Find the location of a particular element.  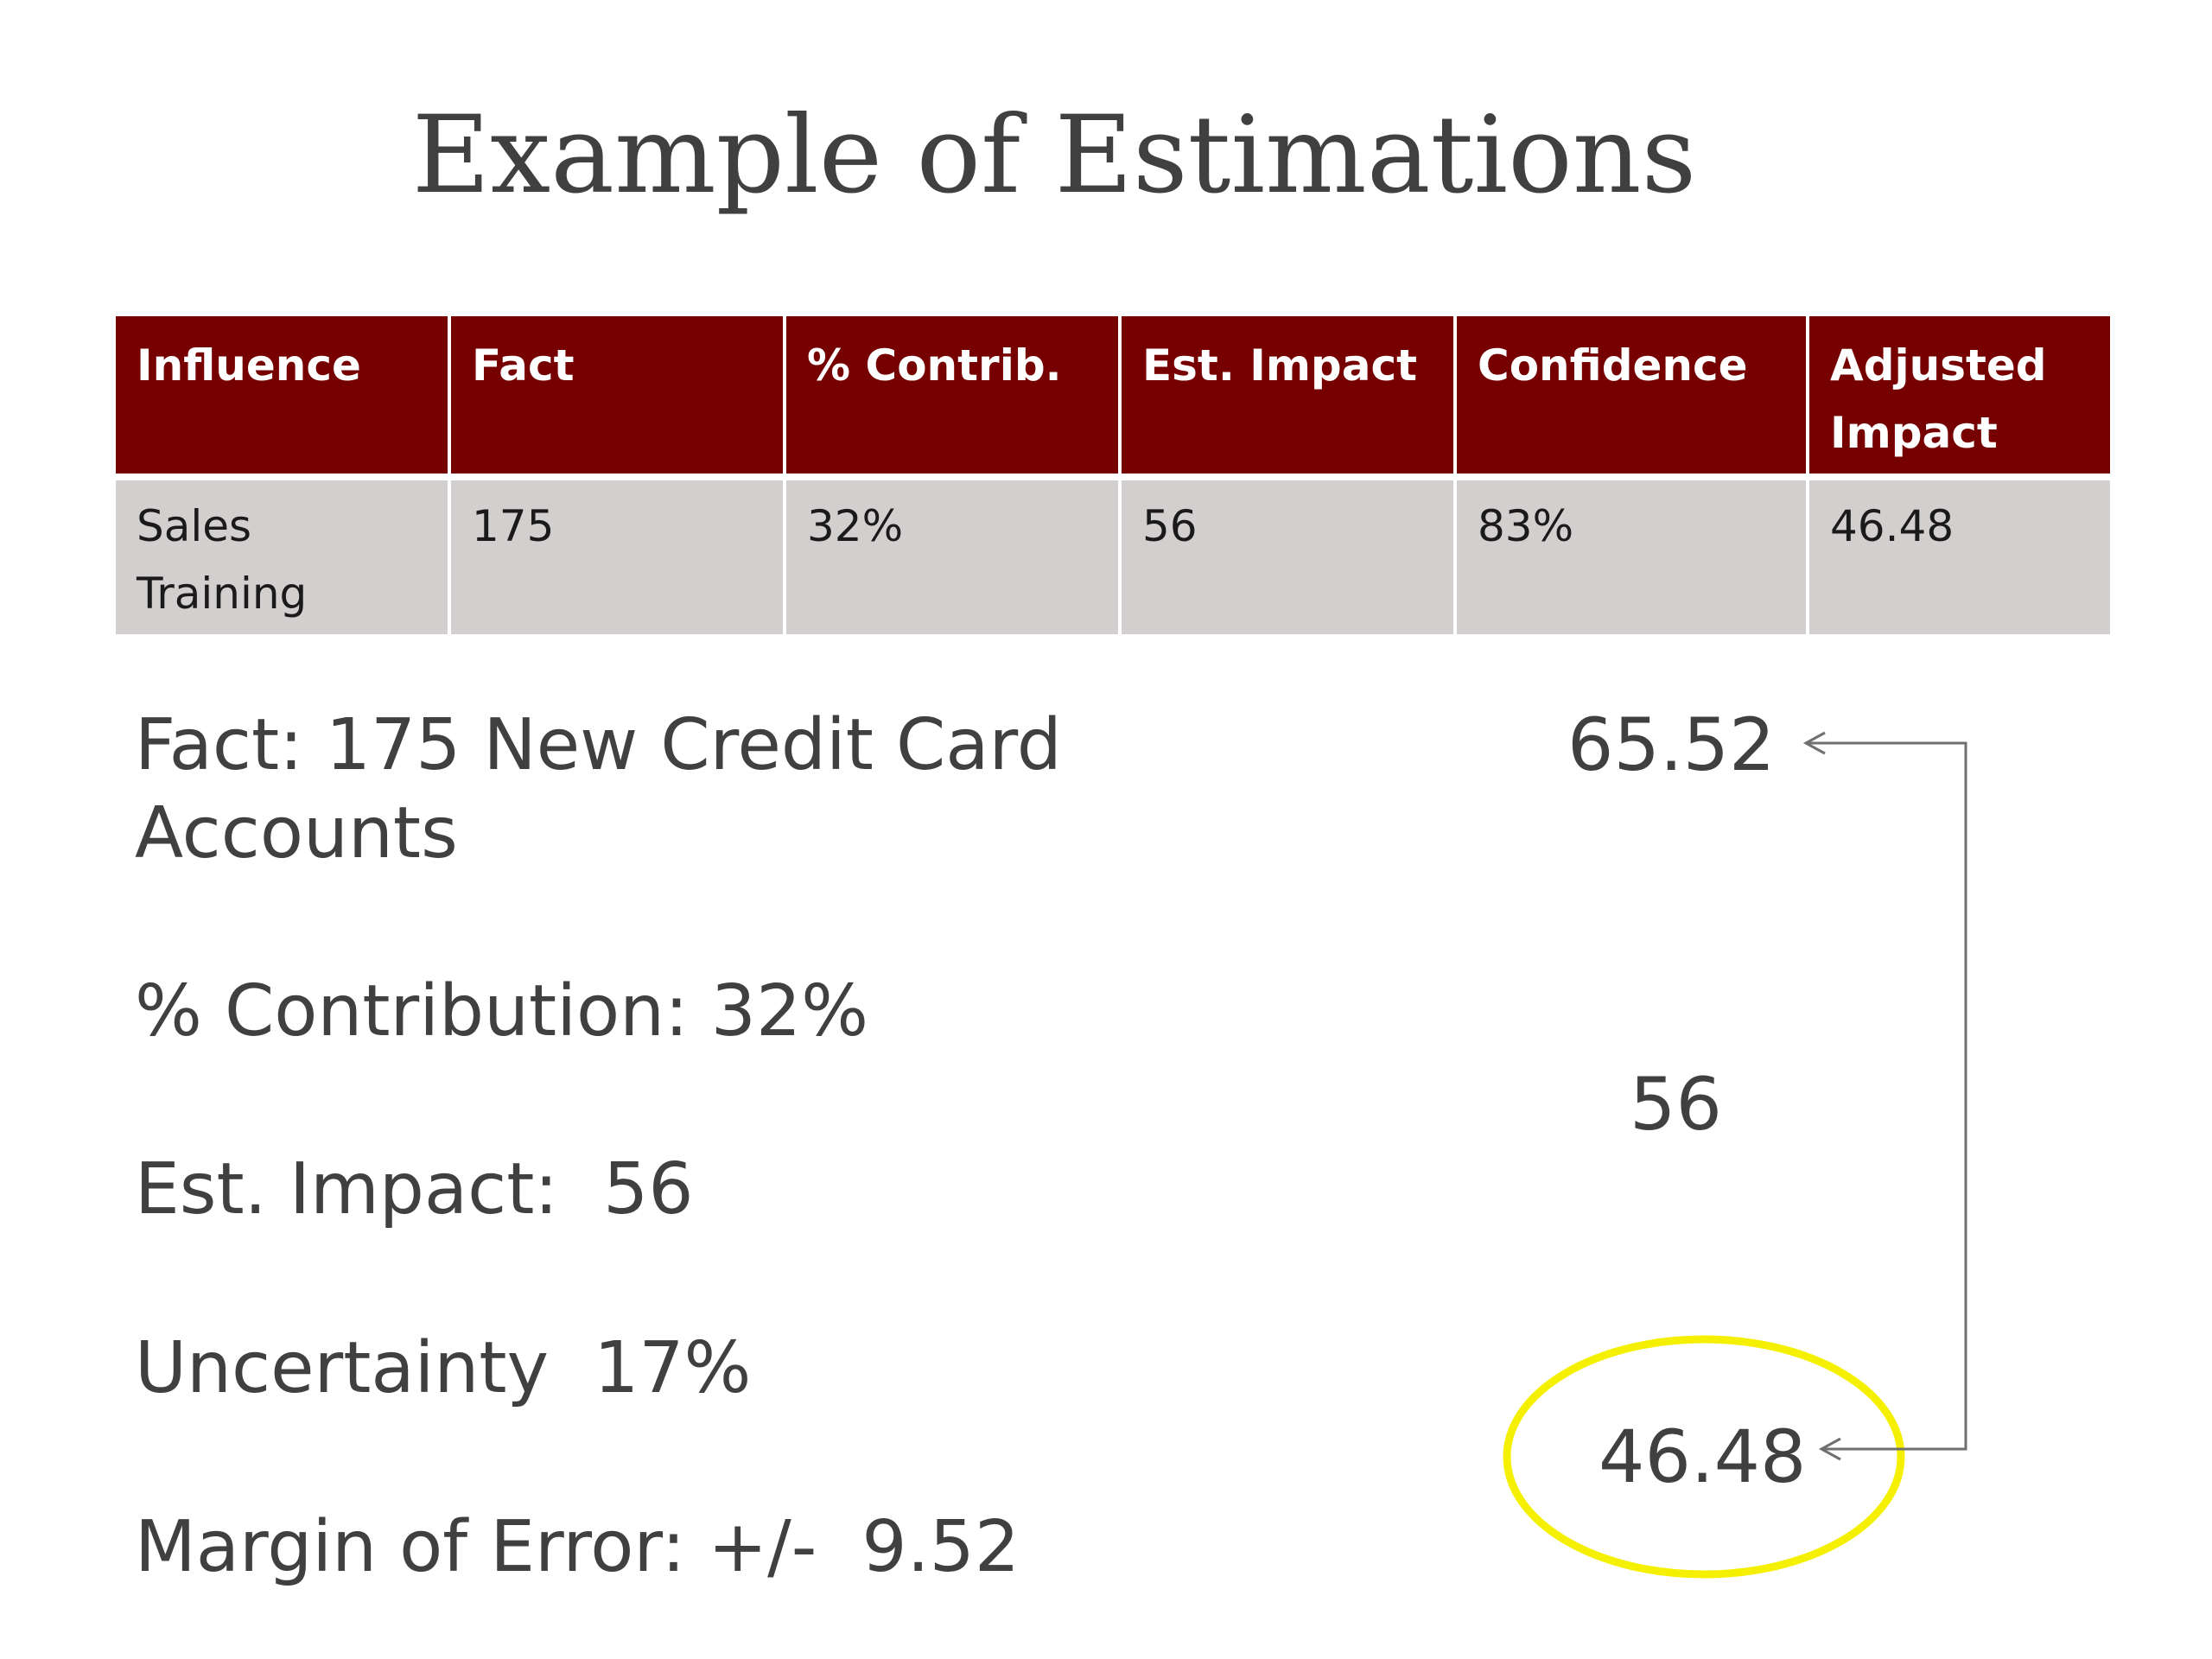

range-mid-value: 56 is located at coordinates (1676, 1104).